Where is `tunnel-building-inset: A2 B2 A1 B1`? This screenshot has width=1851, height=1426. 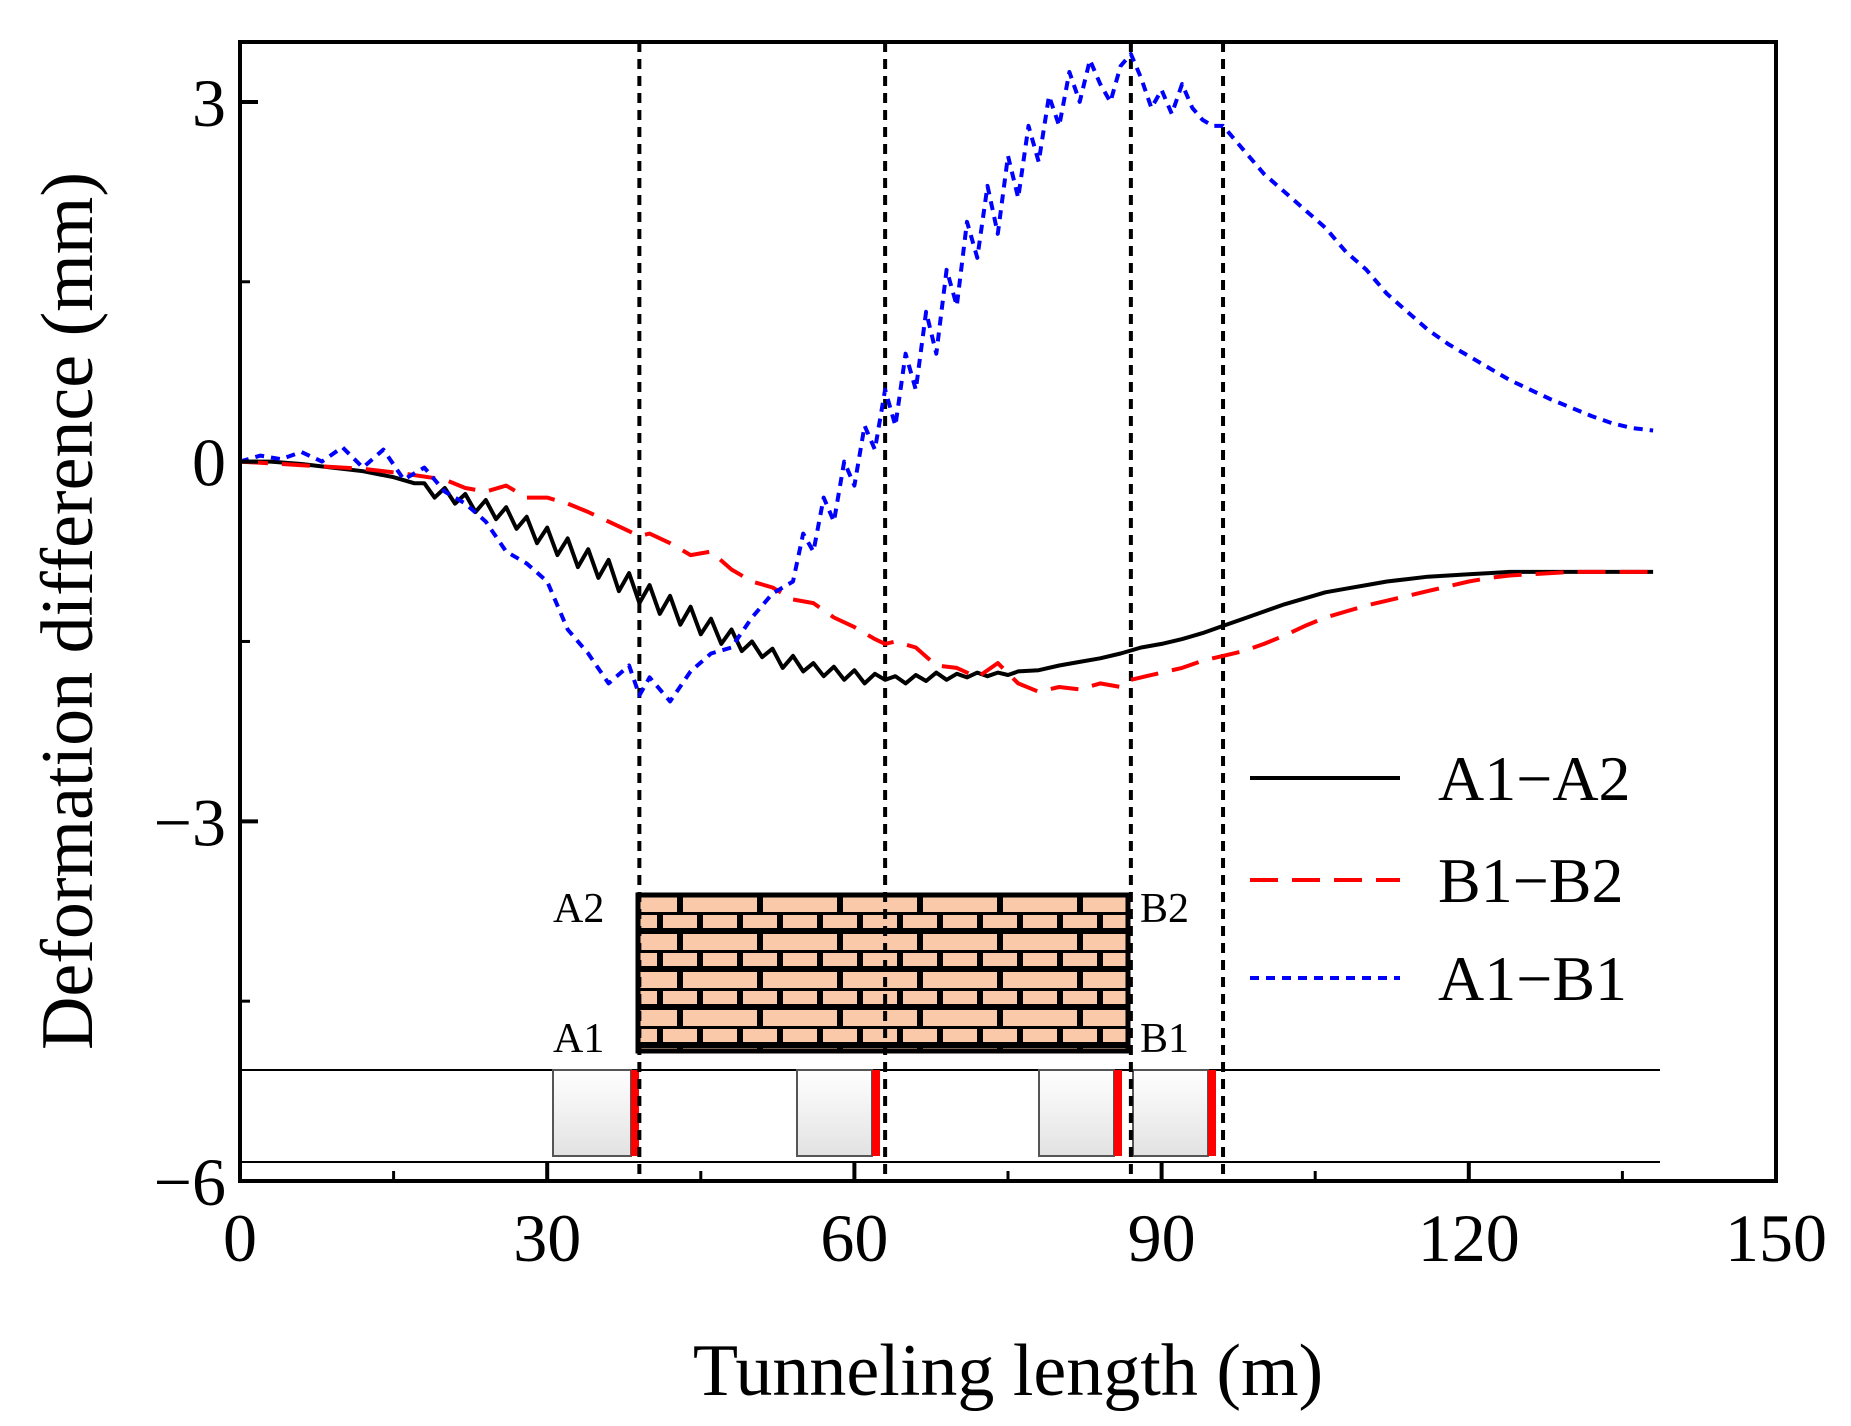
tunnel-building-inset: A2 B2 A1 B1 is located at coordinates (950, 1024).